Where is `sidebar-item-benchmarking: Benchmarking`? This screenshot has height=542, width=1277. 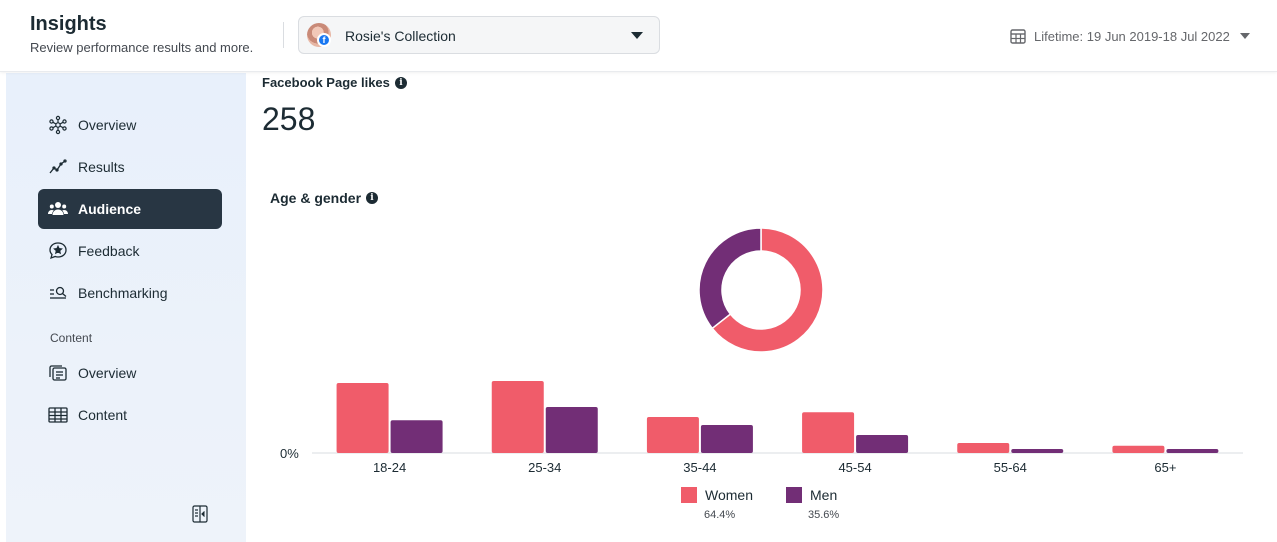 sidebar-item-benchmarking: Benchmarking is located at coordinates (130, 293).